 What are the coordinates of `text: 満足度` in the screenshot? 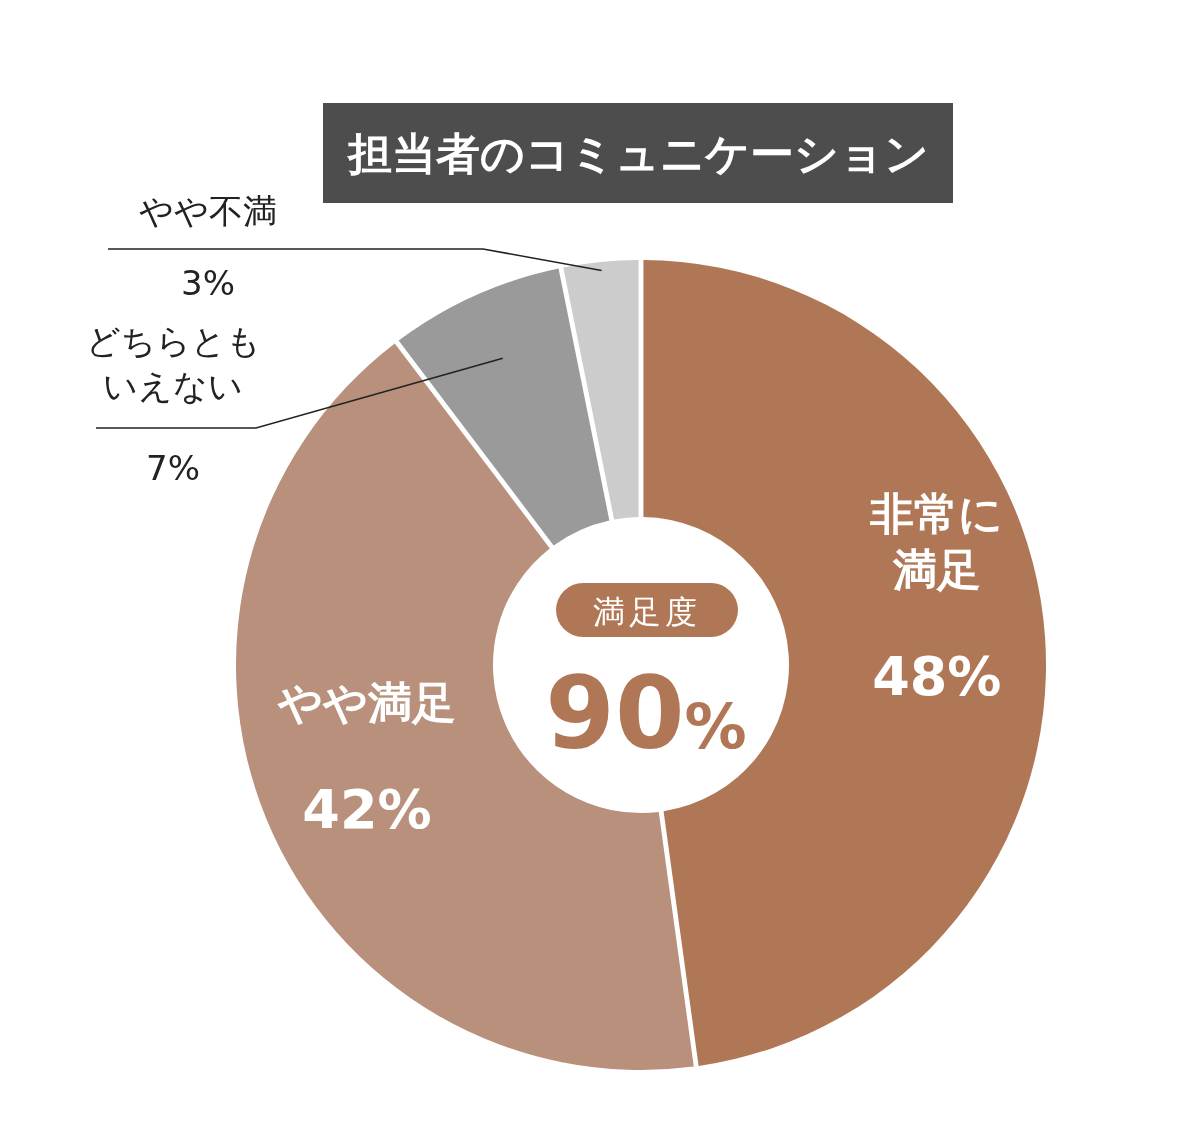 It's located at (647, 612).